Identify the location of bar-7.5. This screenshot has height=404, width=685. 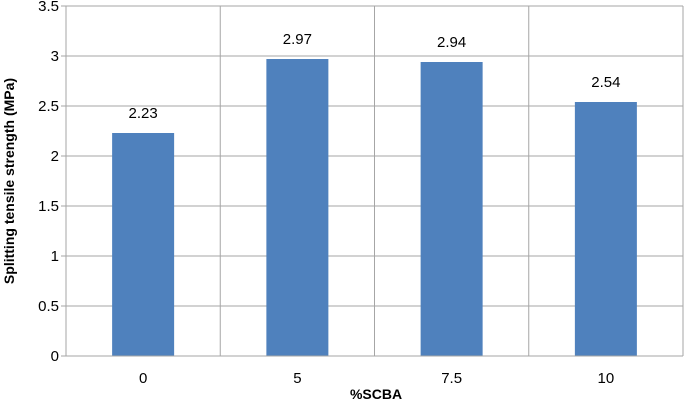
(451, 209).